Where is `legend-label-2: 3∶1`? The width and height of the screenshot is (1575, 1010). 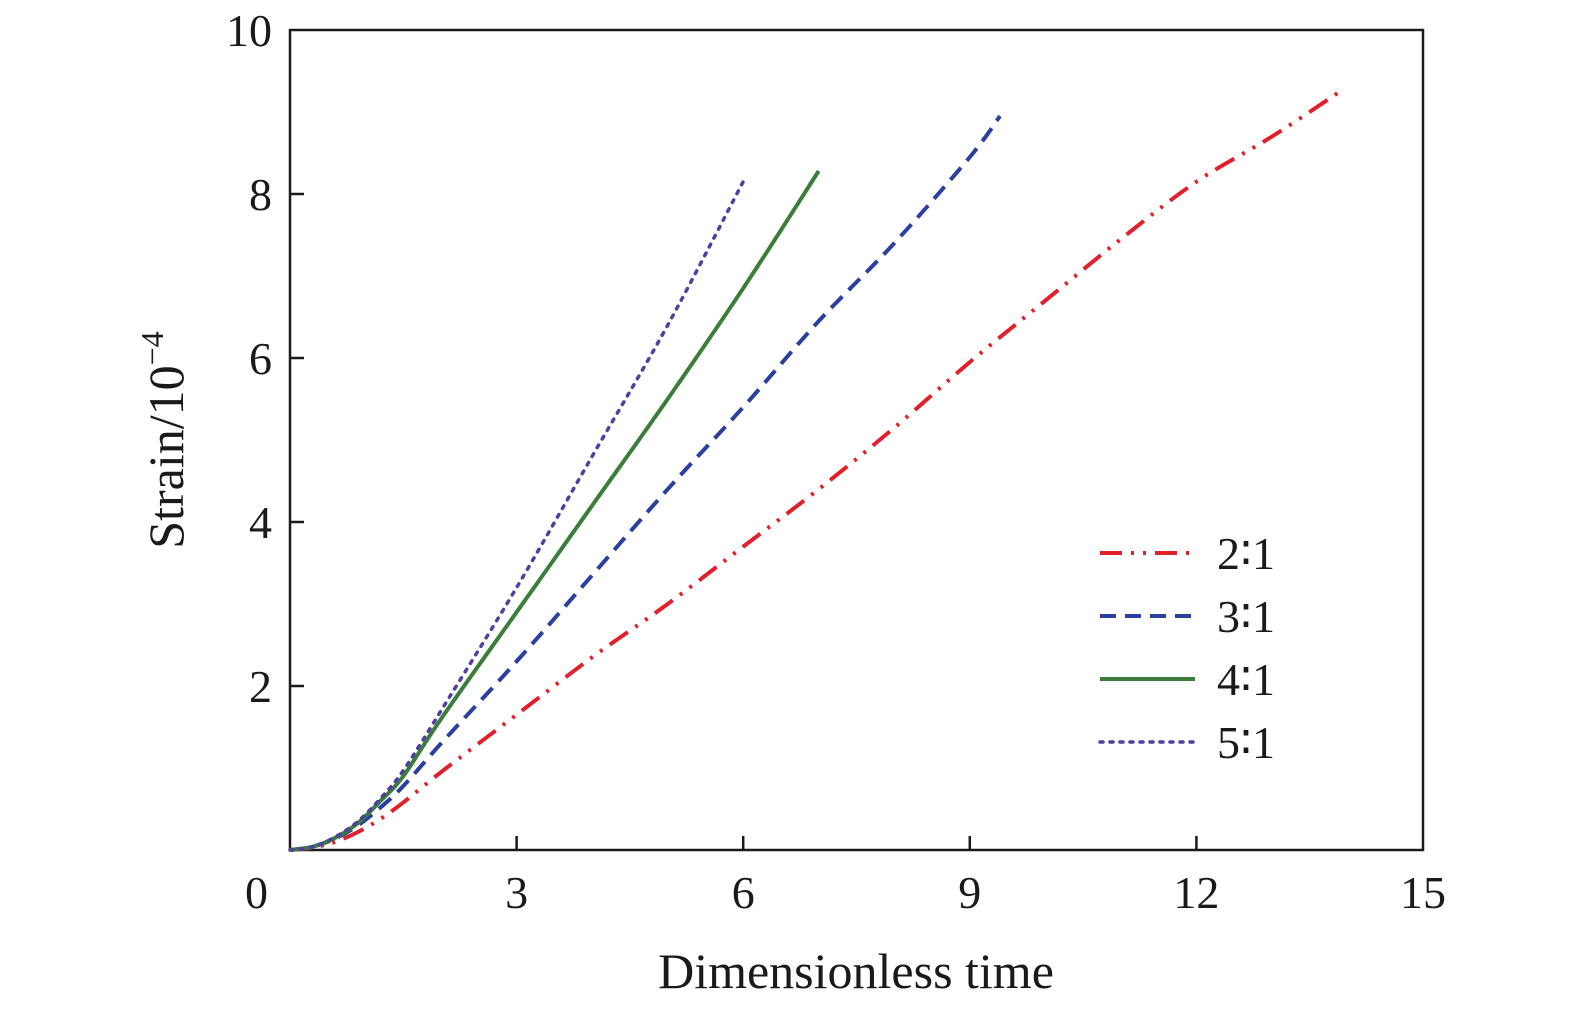
legend-label-2: 3∶1 is located at coordinates (1246, 616).